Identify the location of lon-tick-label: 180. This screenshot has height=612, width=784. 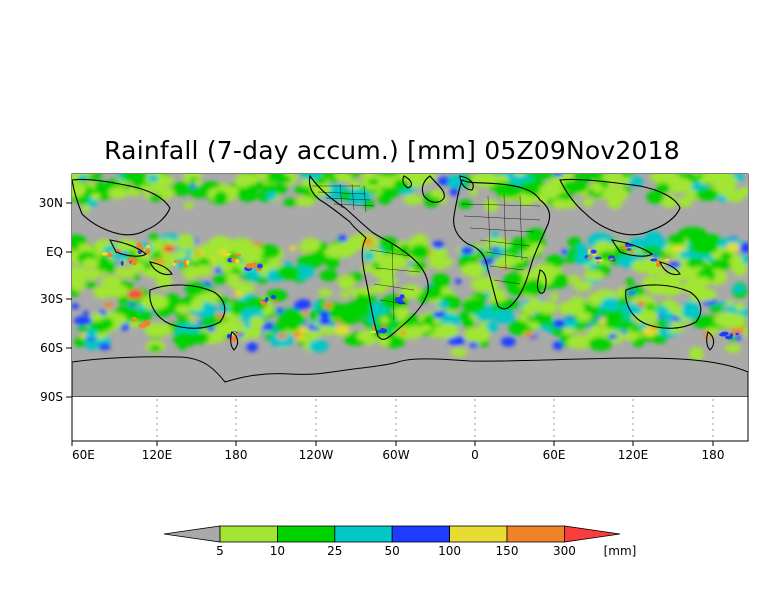
(713, 455).